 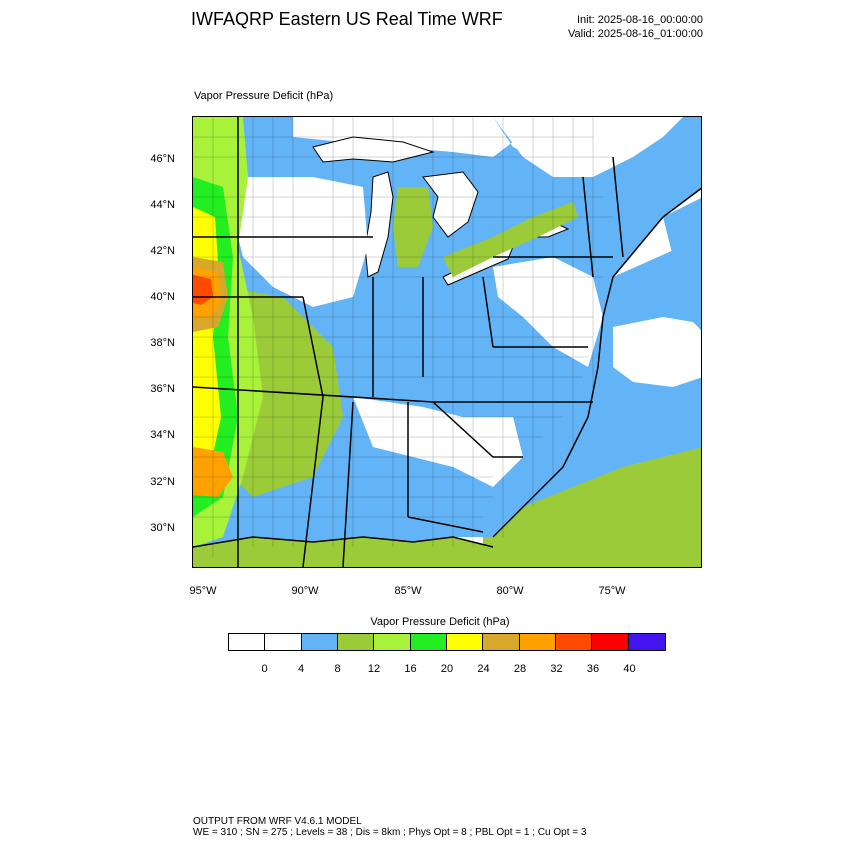 I want to click on lon-label-75: 75°W, so click(x=612, y=591).